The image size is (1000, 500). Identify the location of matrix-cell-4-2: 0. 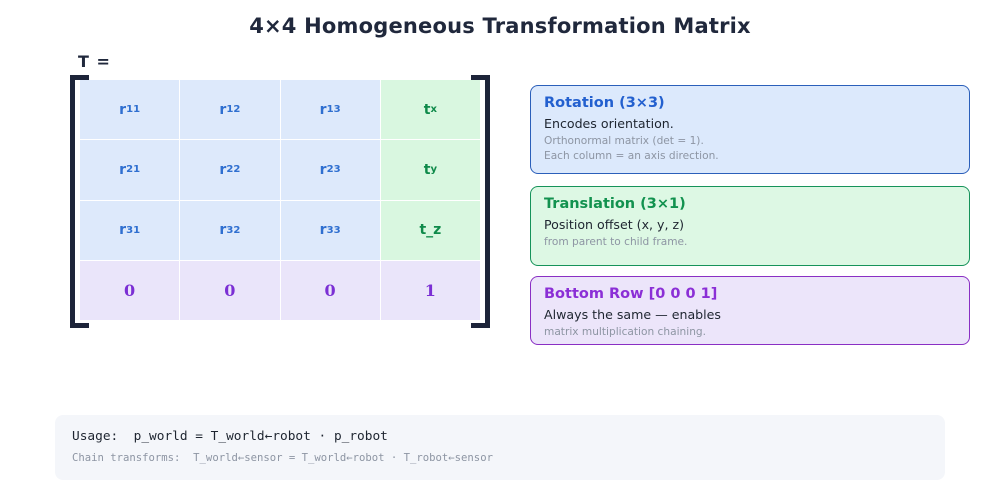
(230, 290).